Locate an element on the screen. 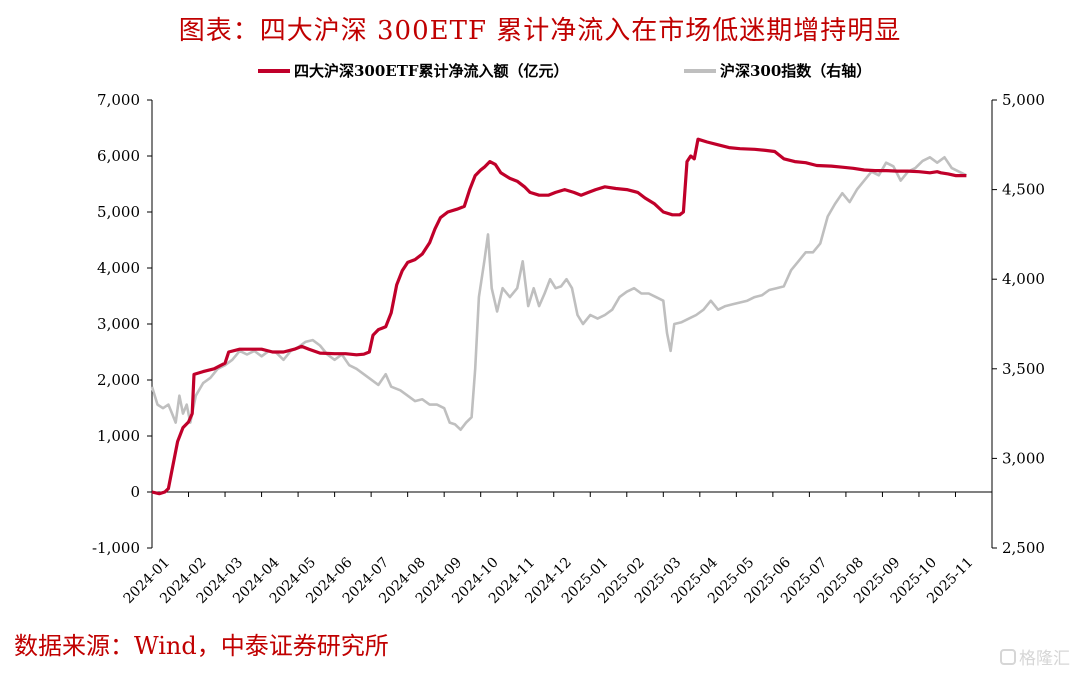 The height and width of the screenshot is (674, 1080). right-tick-label: 2,500 is located at coordinates (1023, 548).